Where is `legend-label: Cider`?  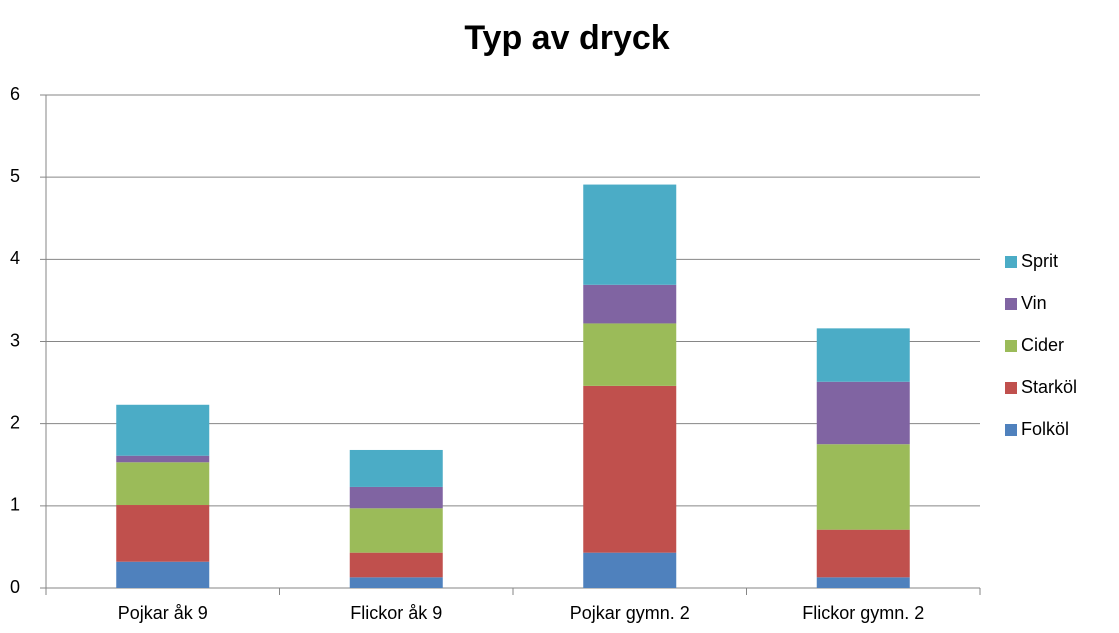
legend-label: Cider is located at coordinates (1042, 345).